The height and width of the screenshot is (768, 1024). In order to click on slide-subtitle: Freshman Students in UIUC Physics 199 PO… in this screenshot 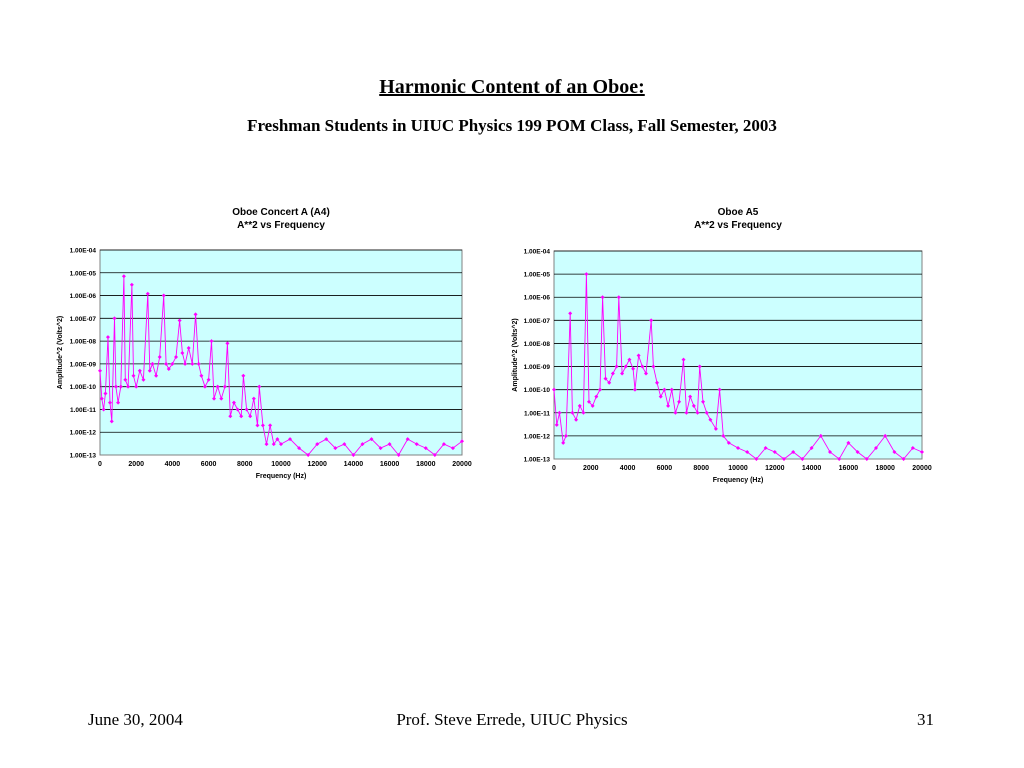, I will do `click(512, 125)`.